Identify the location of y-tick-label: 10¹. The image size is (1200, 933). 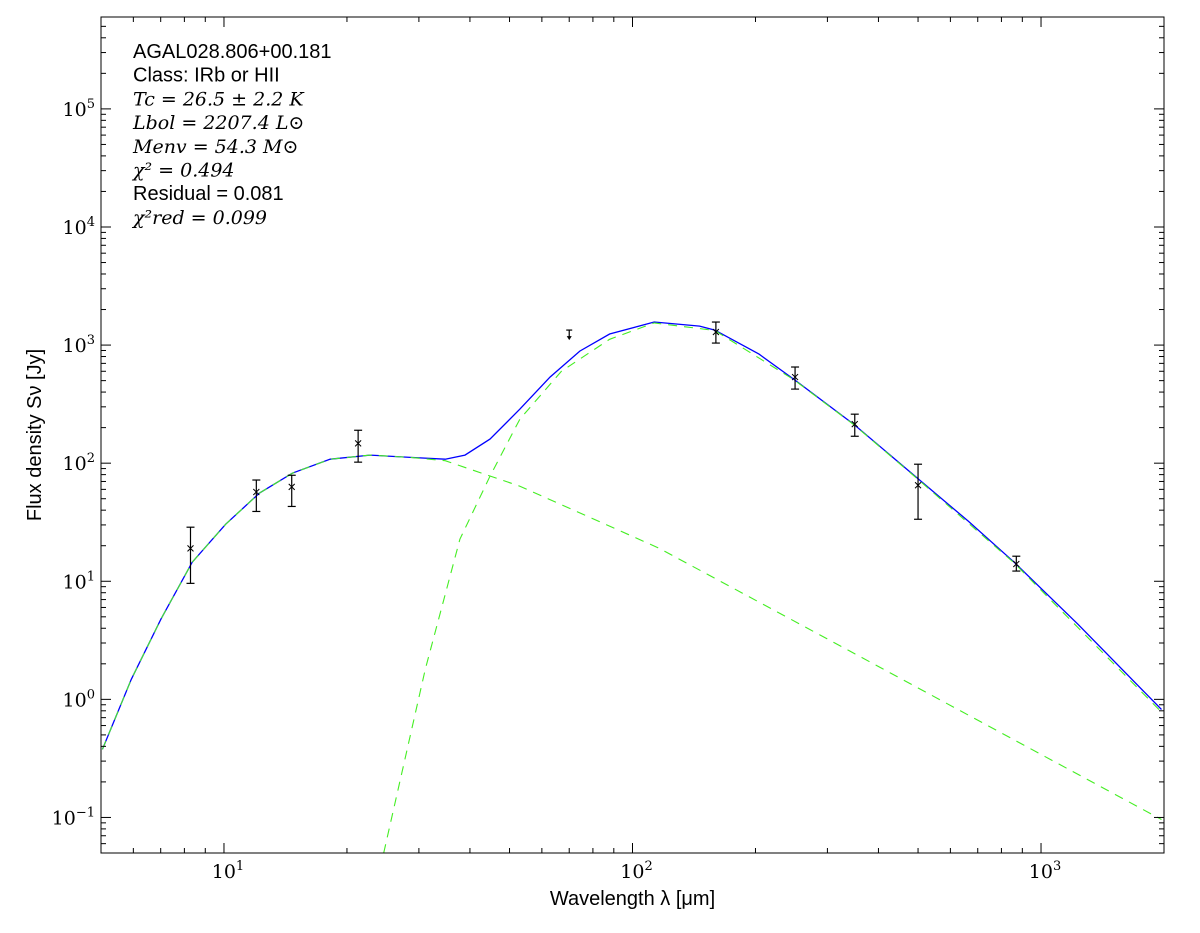
(79, 581).